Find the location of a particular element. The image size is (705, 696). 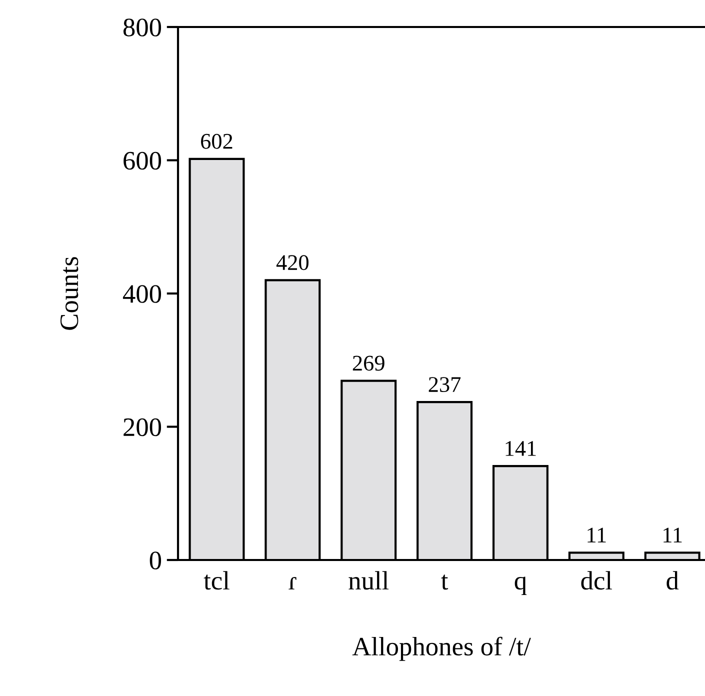

y-tick-label: 200 is located at coordinates (143, 427).